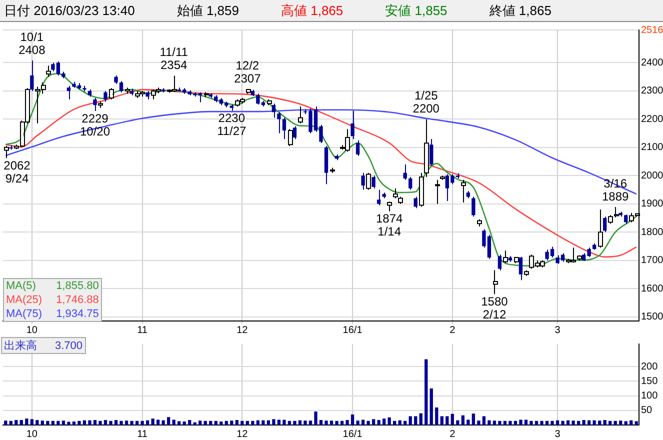  I want to click on y-tick-label: 1900, so click(652, 204).